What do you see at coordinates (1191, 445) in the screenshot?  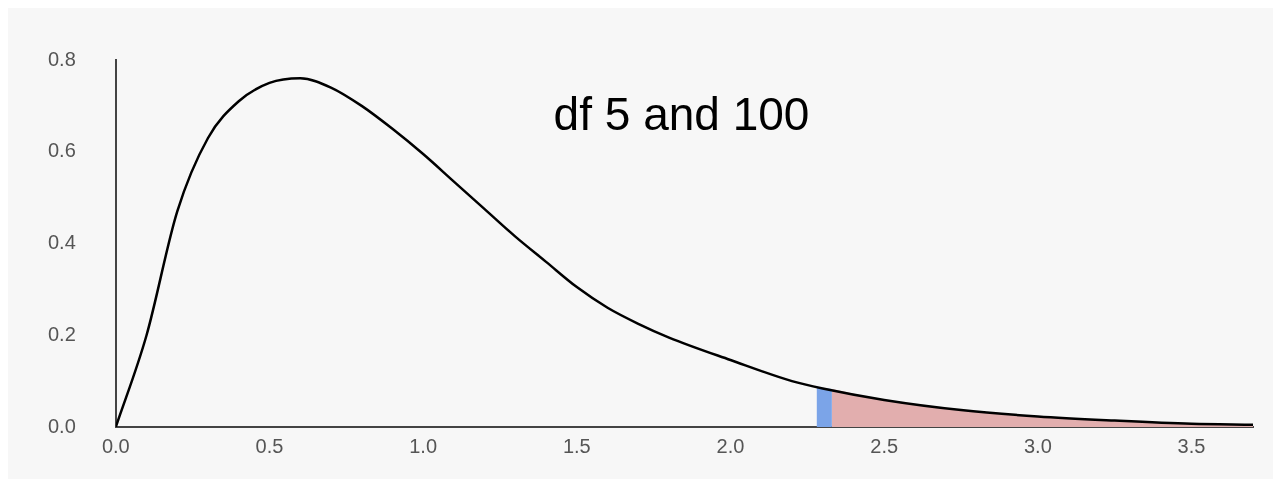 I see `x-tick-label: 3.5` at bounding box center [1191, 445].